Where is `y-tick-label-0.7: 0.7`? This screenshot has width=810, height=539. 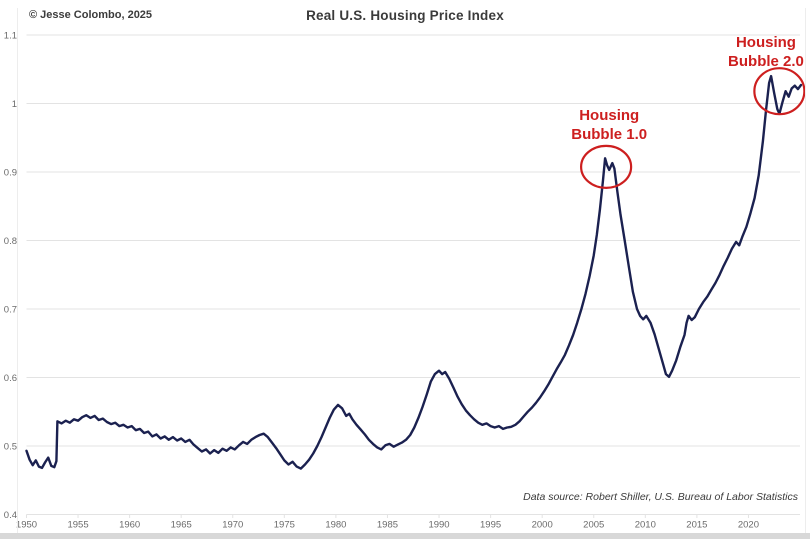
y-tick-label-0.7: 0.7 is located at coordinates (10, 310).